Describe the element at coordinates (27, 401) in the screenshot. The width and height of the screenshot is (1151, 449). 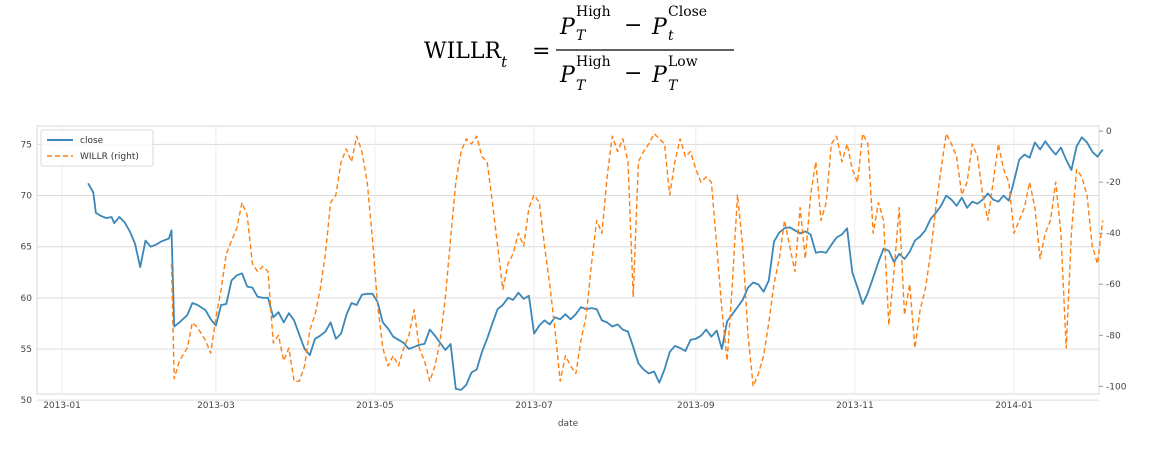
I see `y-left-tick-label: 50` at that location.